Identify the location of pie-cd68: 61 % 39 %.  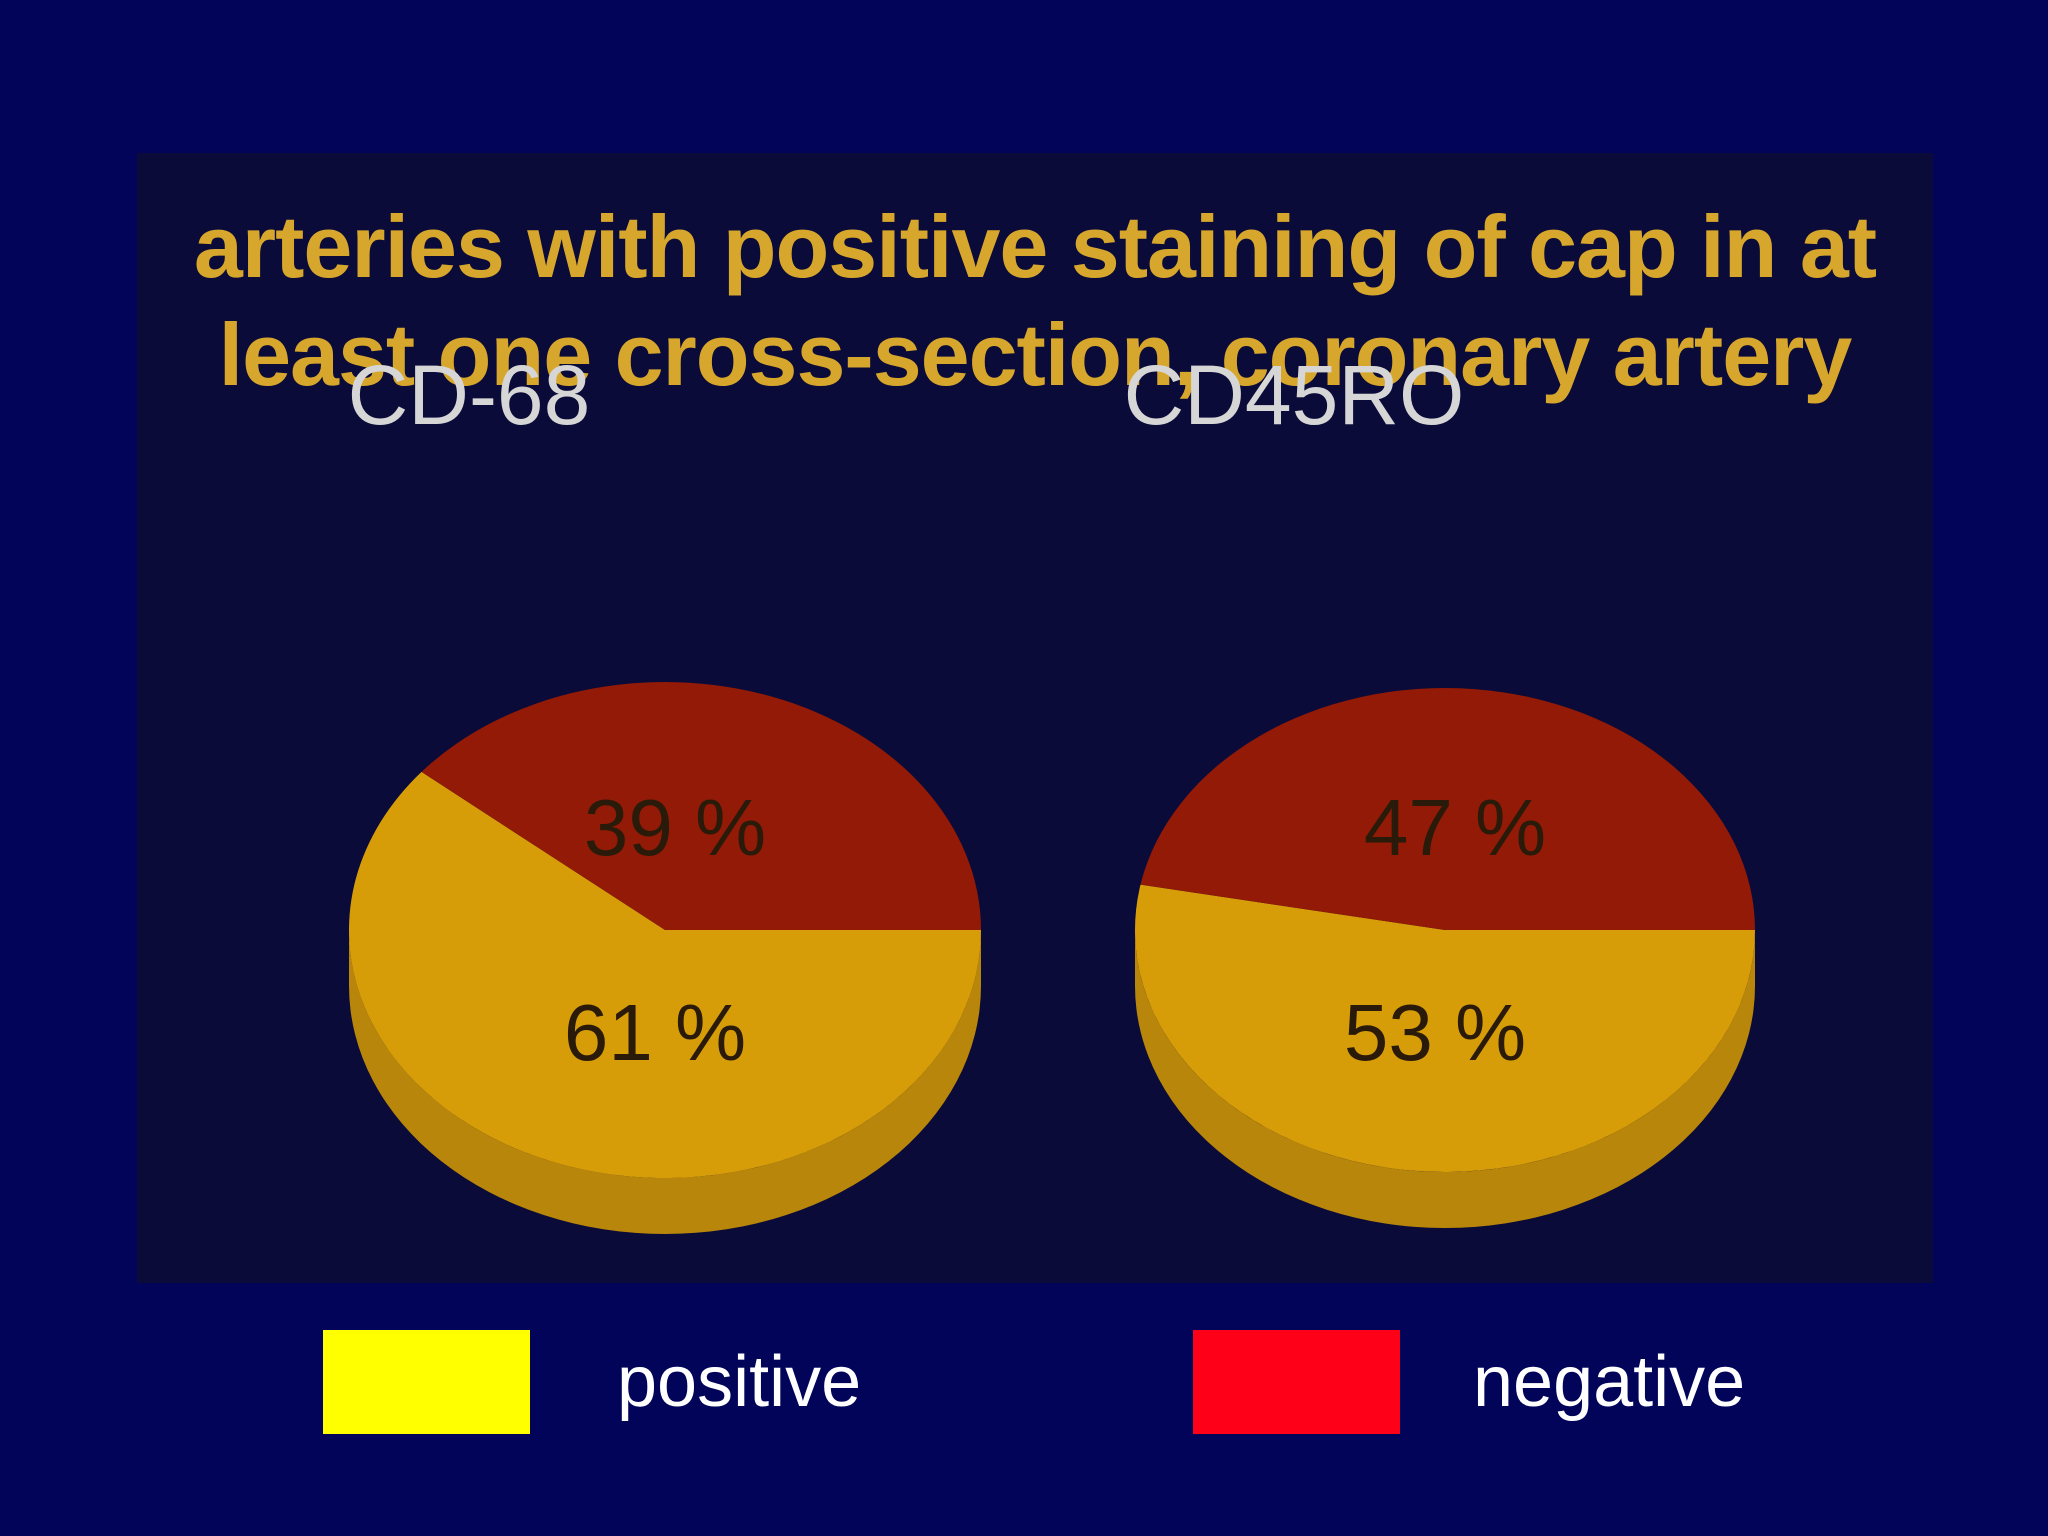
(665, 957).